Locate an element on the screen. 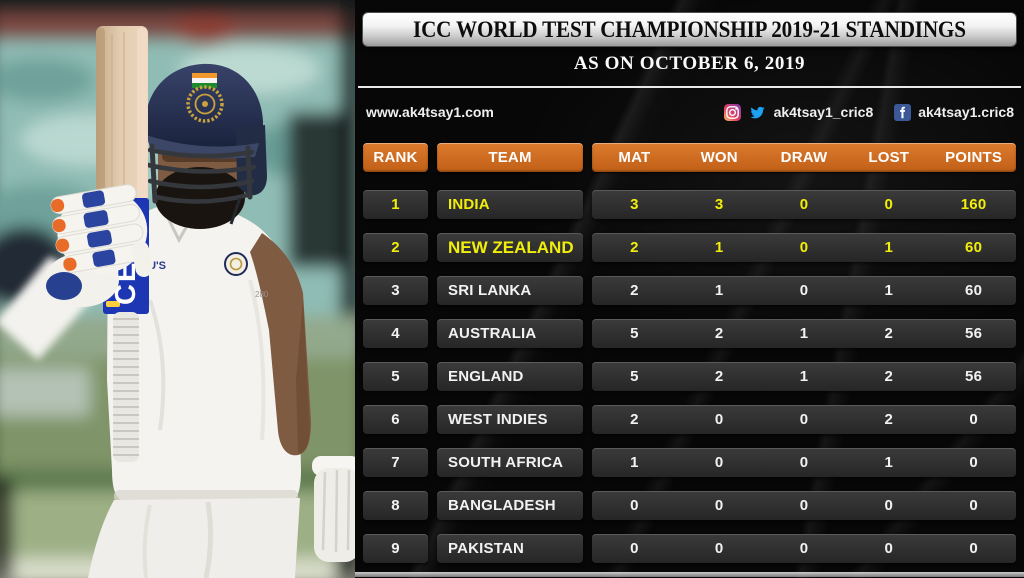 The height and width of the screenshot is (578, 1024). rank-cell: 2 is located at coordinates (395, 247).